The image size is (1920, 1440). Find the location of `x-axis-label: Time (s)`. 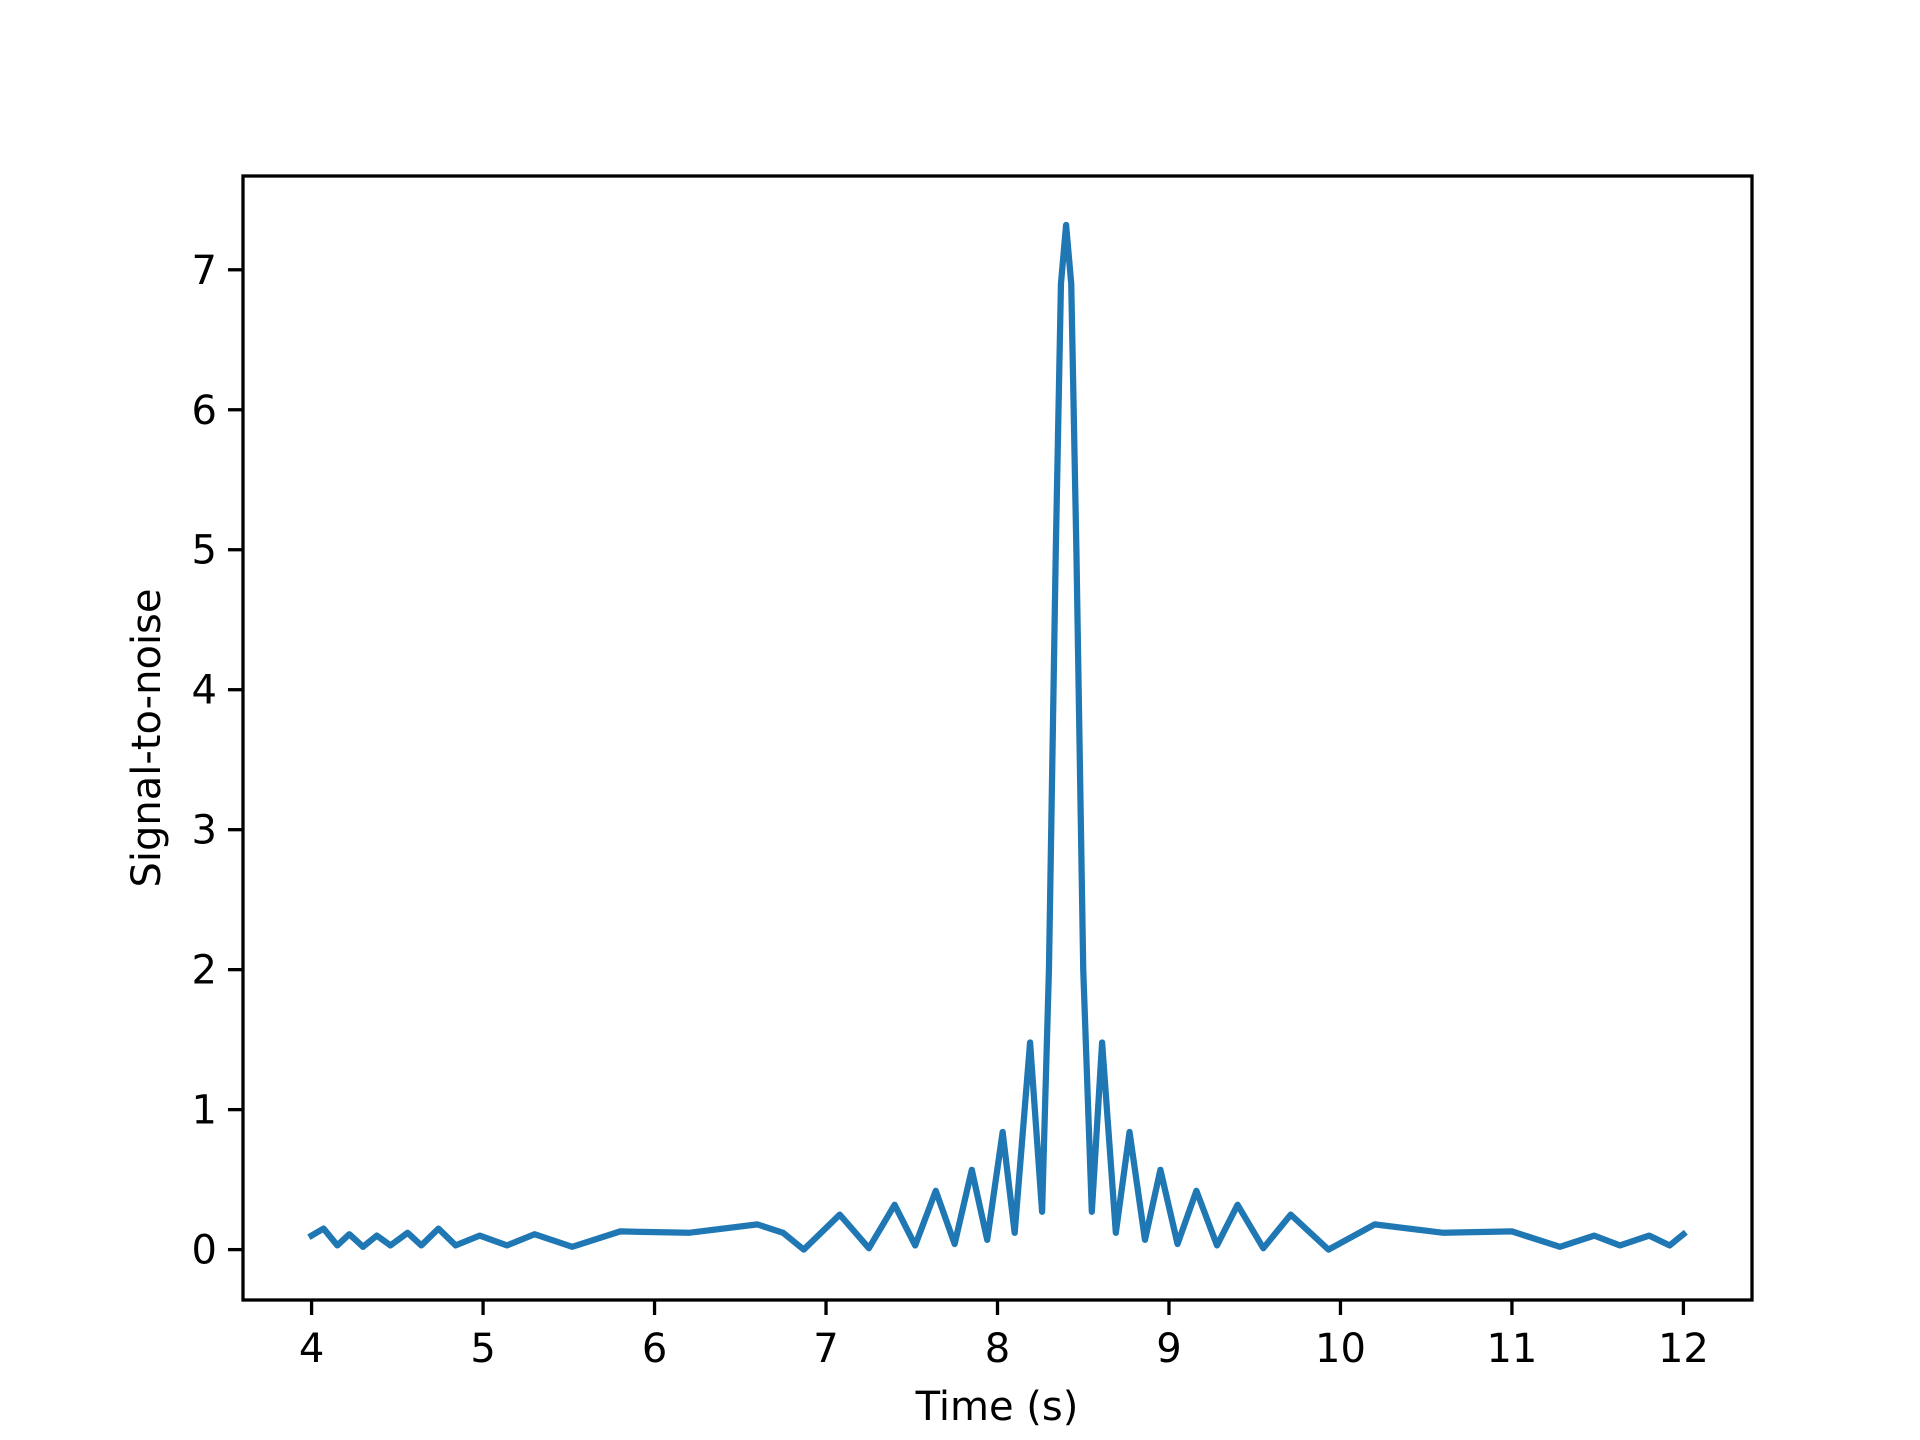

x-axis-label: Time (s) is located at coordinates (997, 1407).